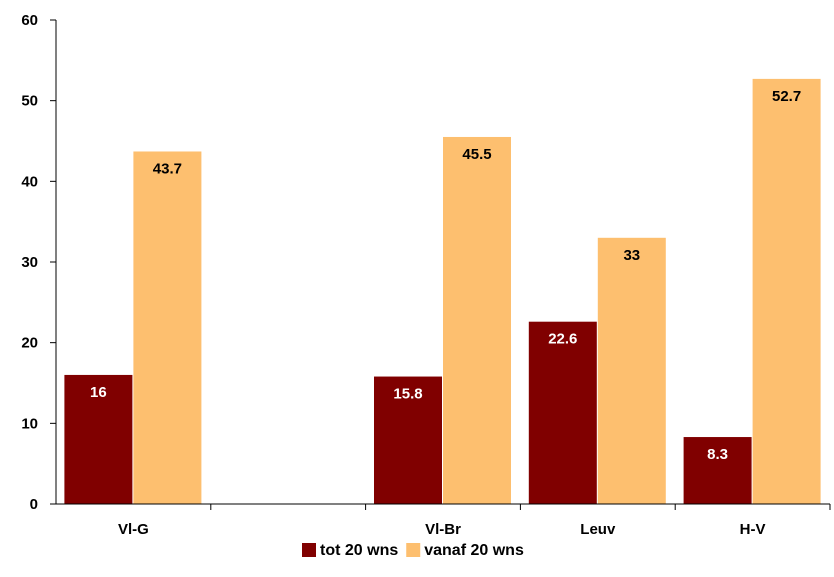  What do you see at coordinates (407, 394) in the screenshot?
I see `bar-value-label: 15.8` at bounding box center [407, 394].